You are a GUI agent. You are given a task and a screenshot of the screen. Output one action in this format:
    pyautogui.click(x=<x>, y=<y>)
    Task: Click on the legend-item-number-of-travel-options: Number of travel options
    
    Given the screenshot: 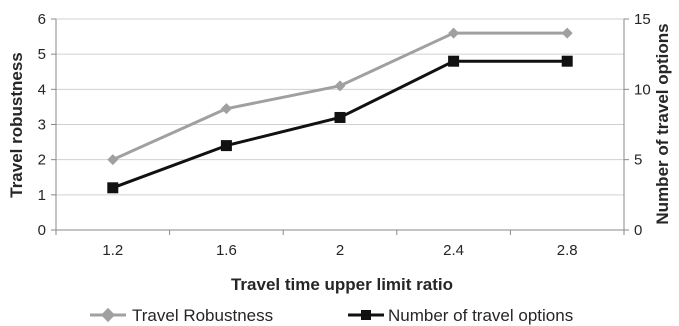 What is the action you would take?
    pyautogui.click(x=460, y=315)
    